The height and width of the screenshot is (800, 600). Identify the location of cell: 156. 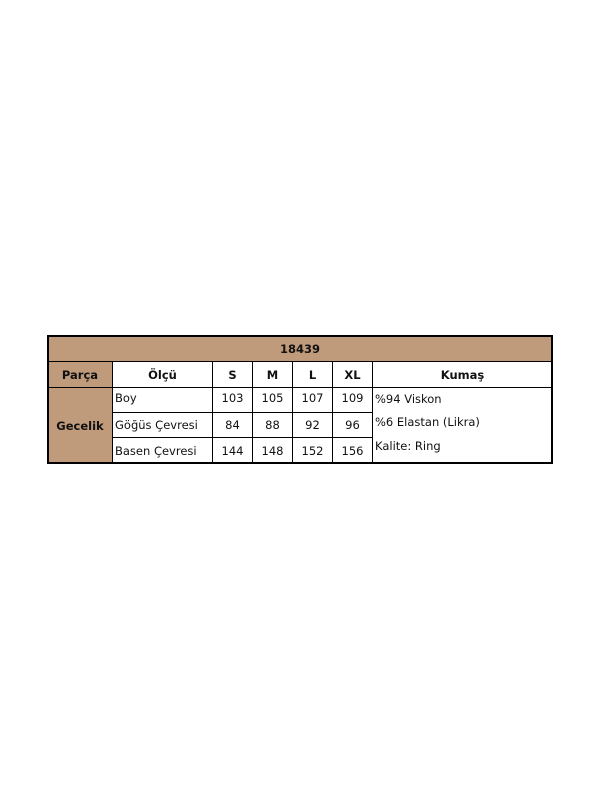
(352, 450).